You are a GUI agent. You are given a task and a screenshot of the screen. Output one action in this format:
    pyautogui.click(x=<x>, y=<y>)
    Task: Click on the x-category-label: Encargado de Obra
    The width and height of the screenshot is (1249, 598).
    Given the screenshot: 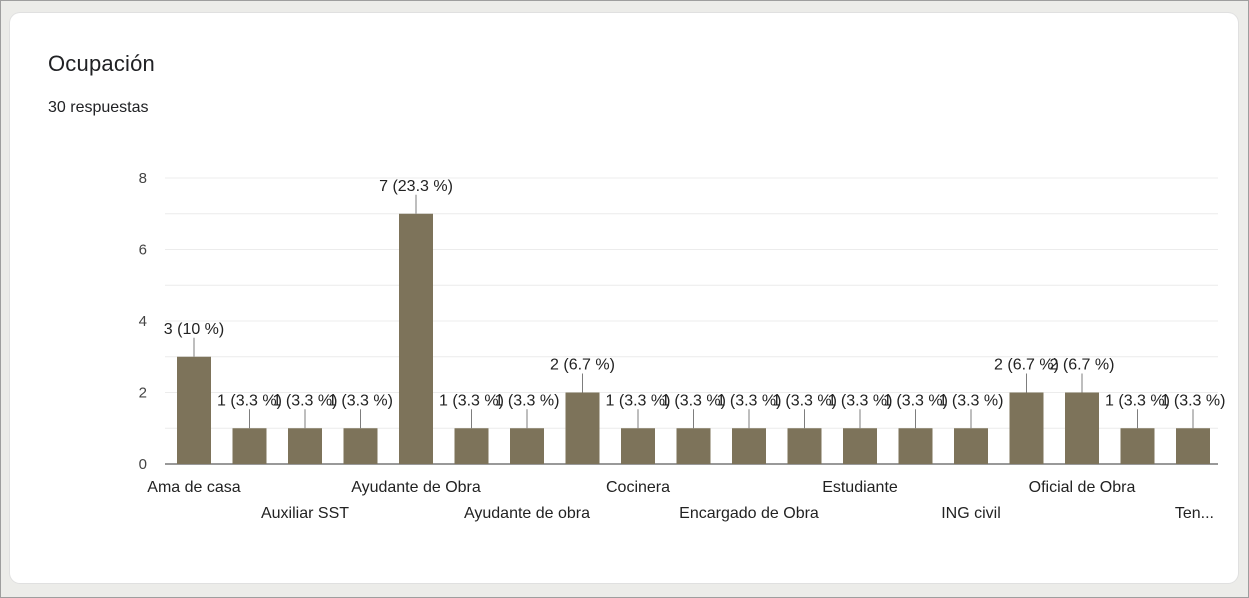 What is the action you would take?
    pyautogui.click(x=749, y=513)
    